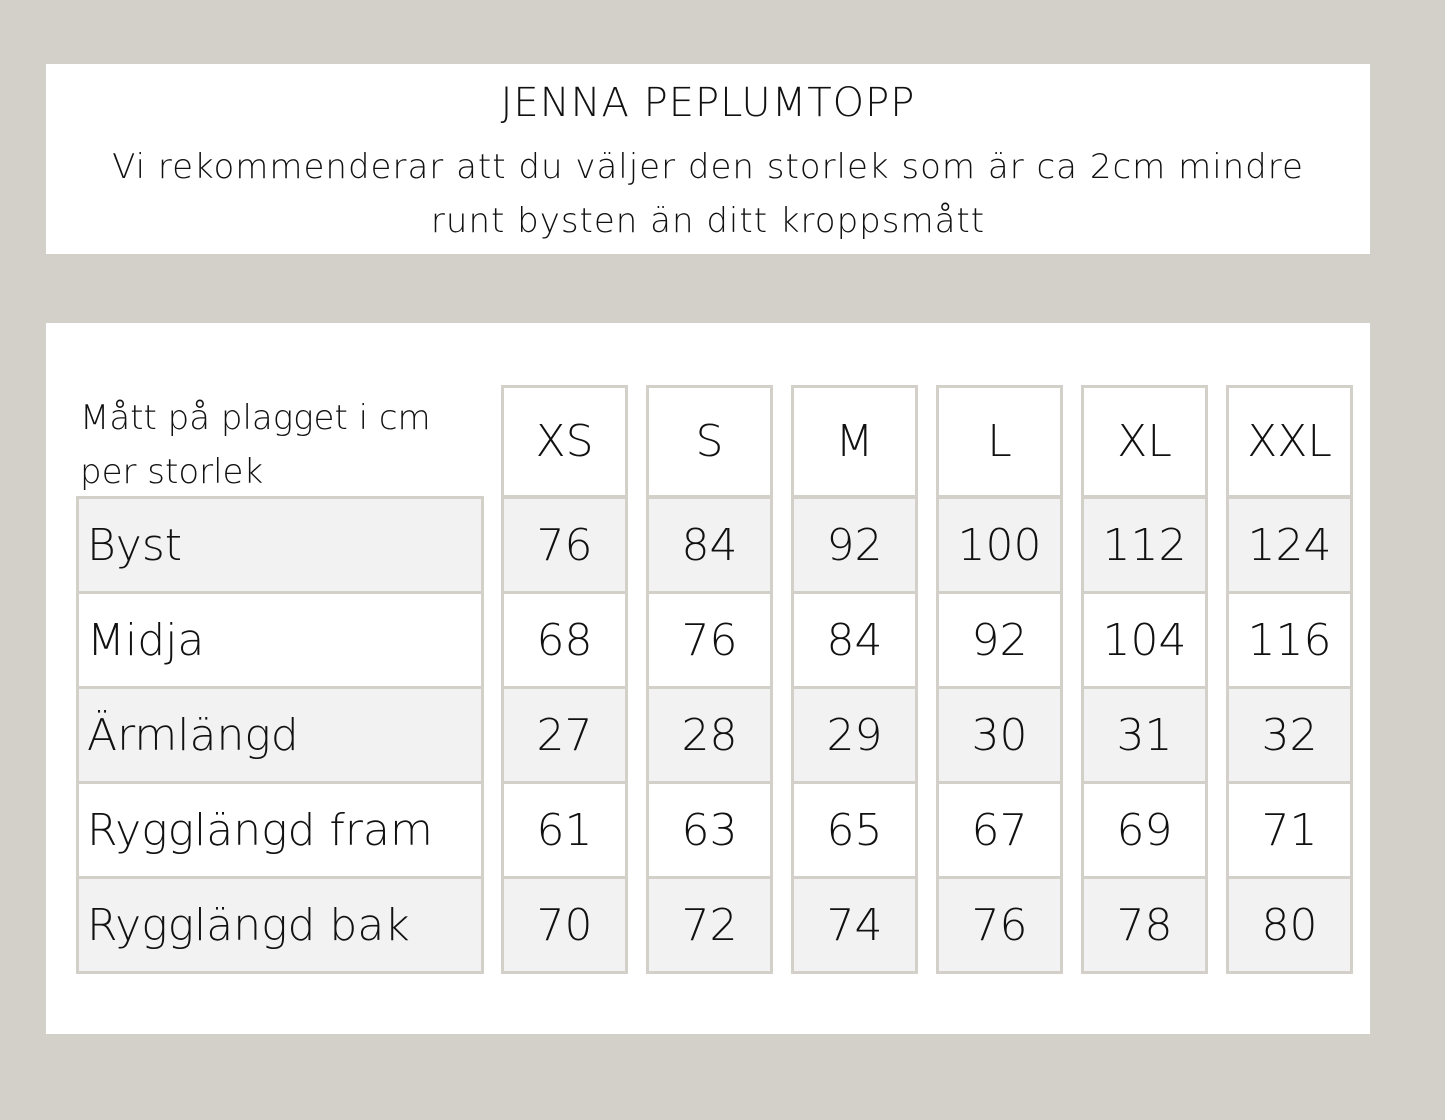 The width and height of the screenshot is (1445, 1120). What do you see at coordinates (854, 735) in the screenshot?
I see `table-cell: 29` at bounding box center [854, 735].